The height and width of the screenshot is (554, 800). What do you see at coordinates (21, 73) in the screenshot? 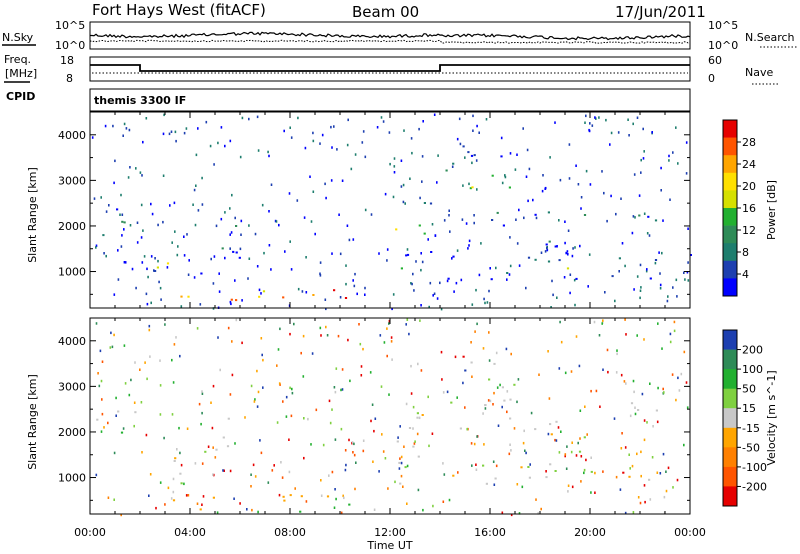
I see `freq-unit-label: [MHz]` at bounding box center [21, 73].